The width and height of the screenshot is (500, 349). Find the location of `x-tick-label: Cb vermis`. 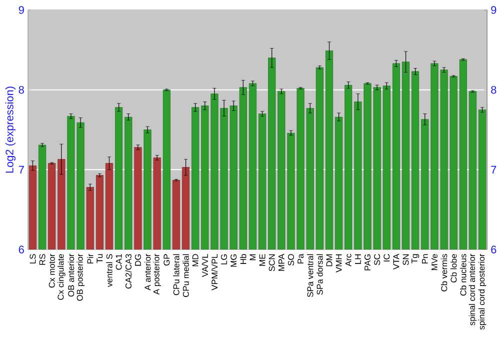

x-tick-label: Cb vermis is located at coordinates (444, 273).